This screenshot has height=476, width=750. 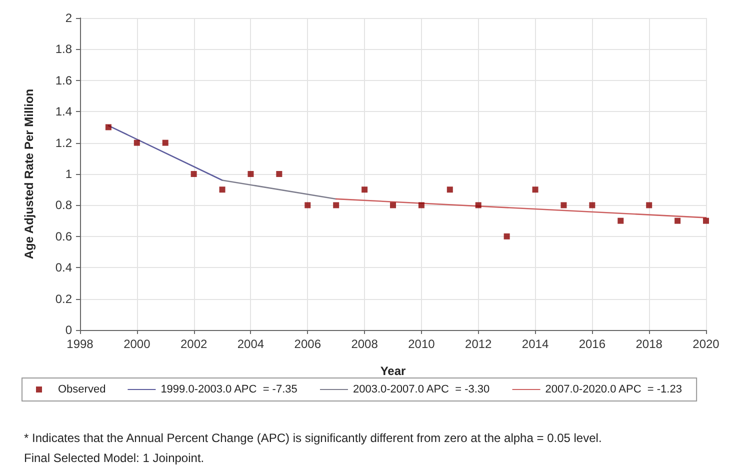 What do you see at coordinates (68, 330) in the screenshot?
I see `y-tick-label: 0` at bounding box center [68, 330].